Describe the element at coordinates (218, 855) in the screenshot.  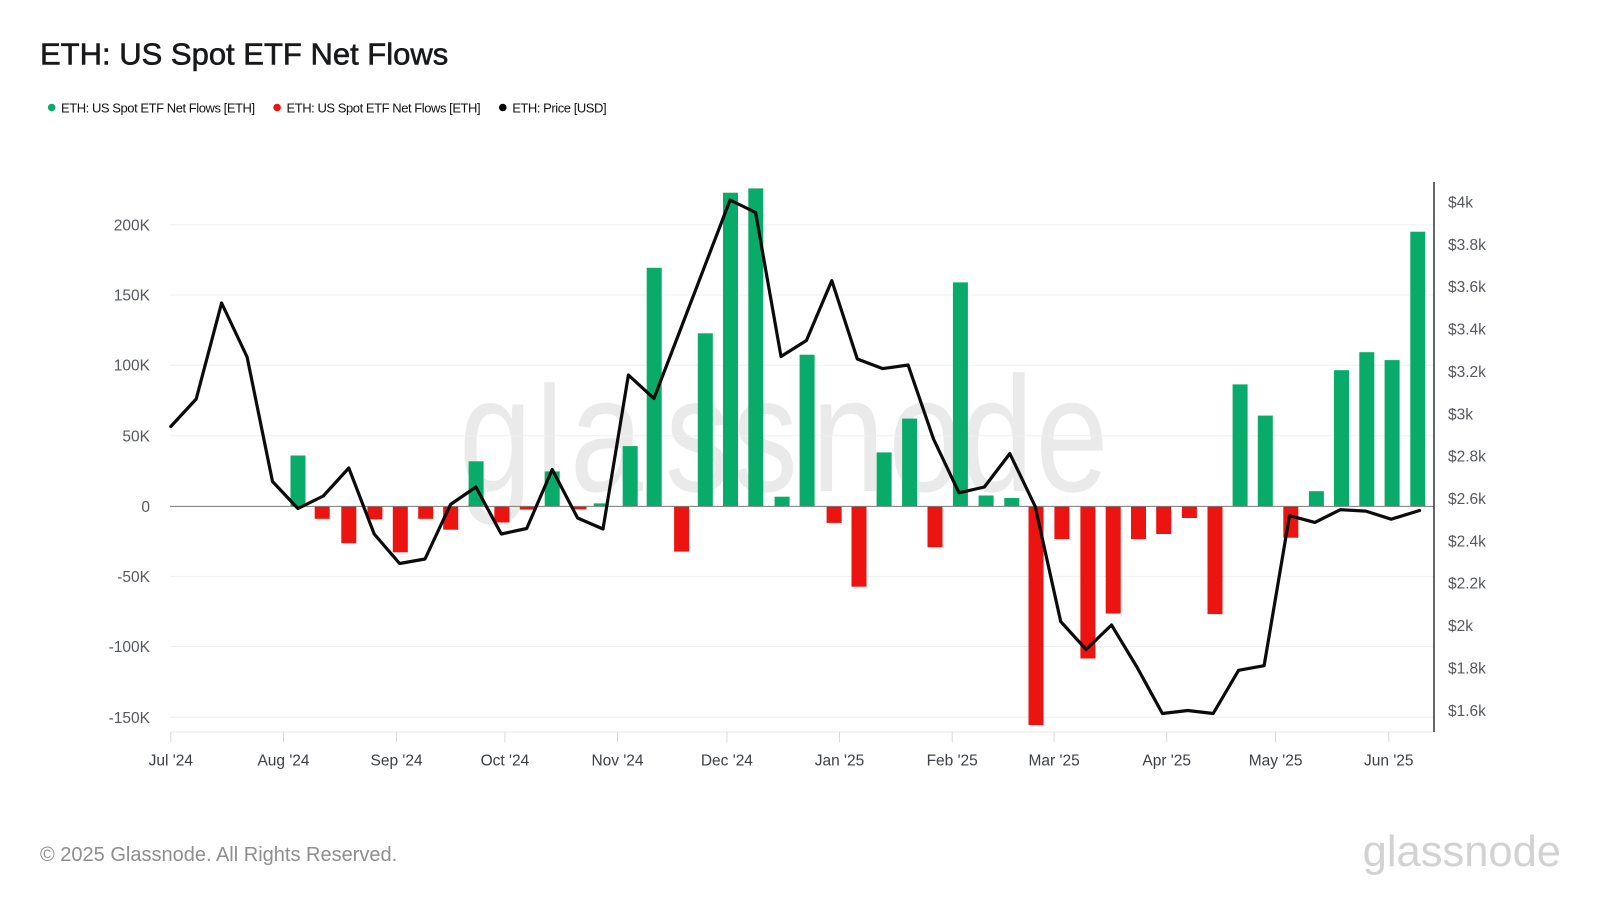
I see `svg-text:© 2025 Glassnode. All Rights R: © 2025 Glassnode. All Rights Reserved.` at that location.